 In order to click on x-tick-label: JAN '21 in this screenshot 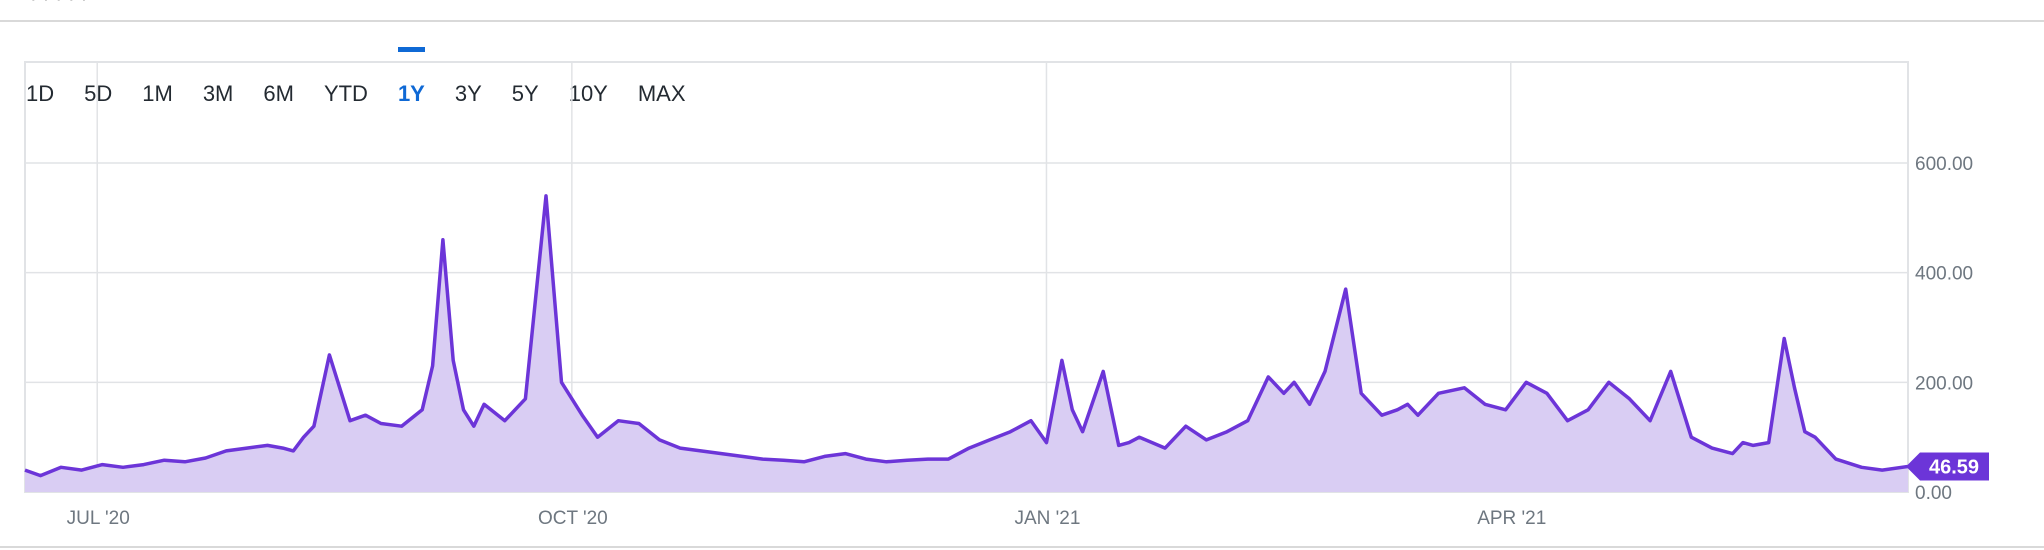, I will do `click(1047, 518)`.